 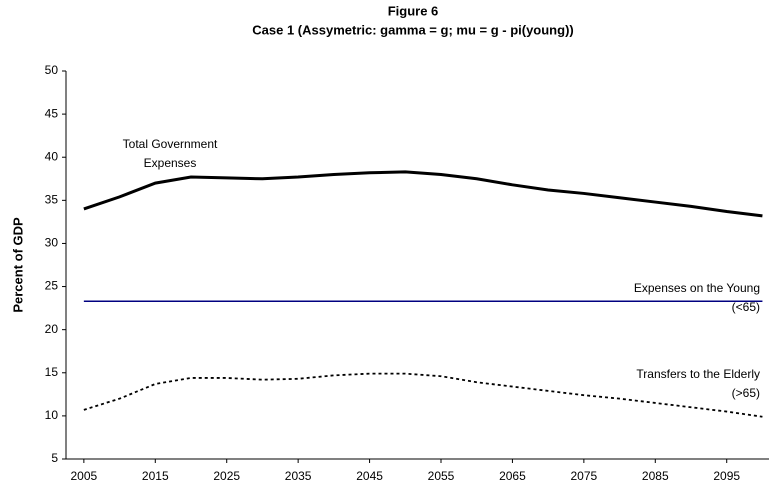 I want to click on x-tick-label: 2095, so click(x=726, y=476).